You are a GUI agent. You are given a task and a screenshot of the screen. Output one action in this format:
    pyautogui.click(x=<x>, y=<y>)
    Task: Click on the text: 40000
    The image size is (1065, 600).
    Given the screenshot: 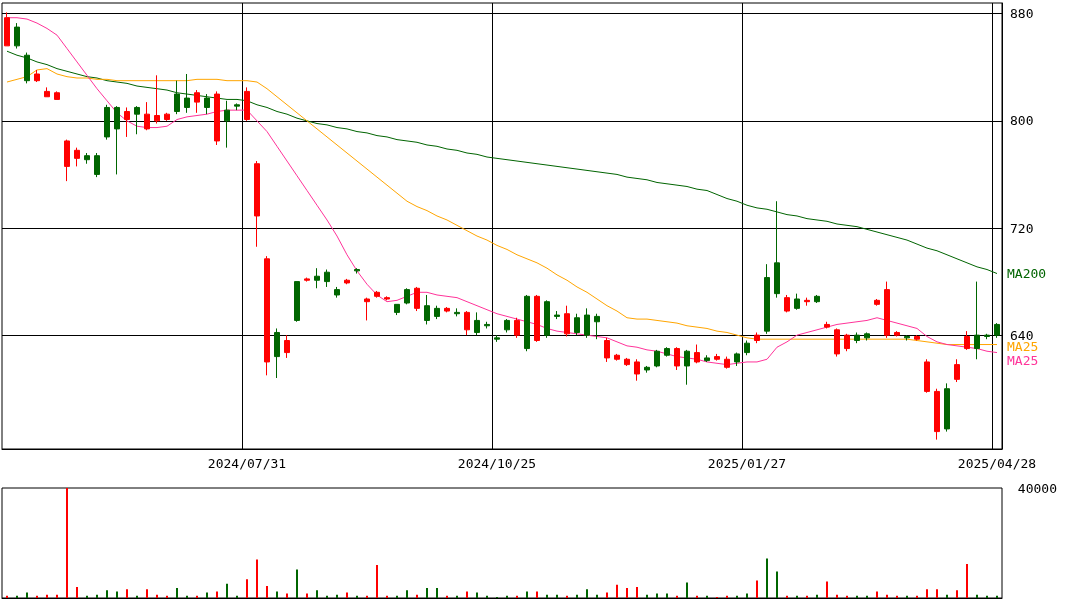 What is the action you would take?
    pyautogui.click(x=1037, y=488)
    